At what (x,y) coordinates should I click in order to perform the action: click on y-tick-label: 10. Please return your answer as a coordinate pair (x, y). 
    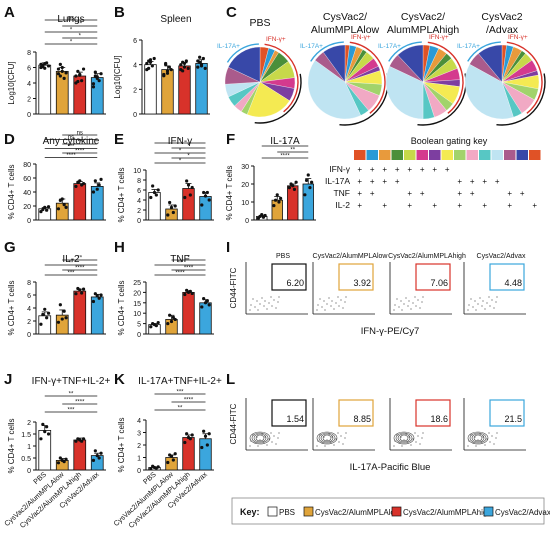
    Looking at the image, I should click on (245, 203).